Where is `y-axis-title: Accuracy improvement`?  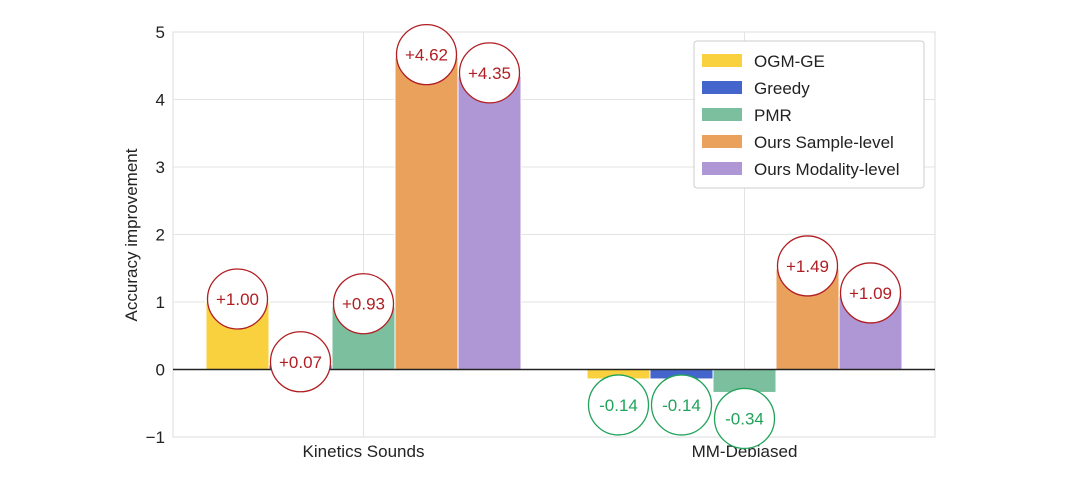 y-axis-title: Accuracy improvement is located at coordinates (131, 234).